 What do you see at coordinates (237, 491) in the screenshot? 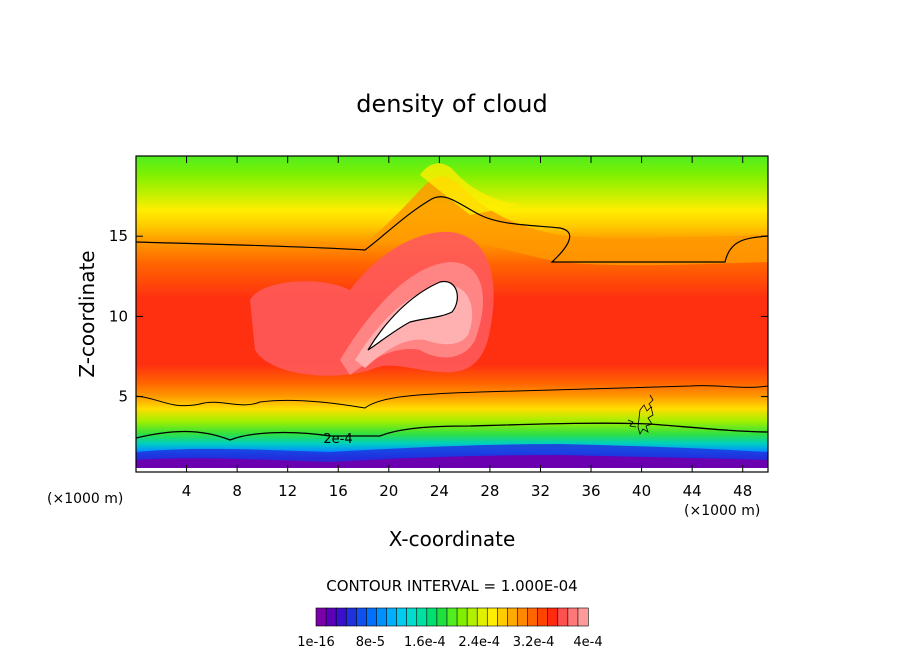
I see `x-tick-label: 8` at bounding box center [237, 491].